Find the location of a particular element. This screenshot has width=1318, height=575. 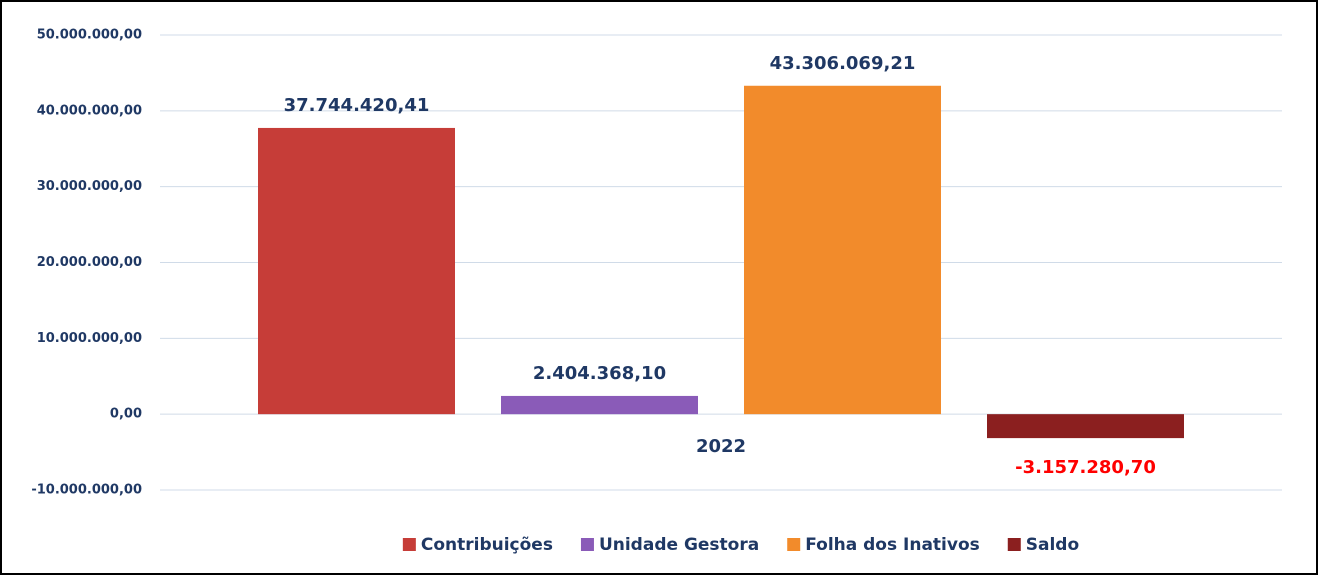

y-tick-label: 30.000.000,00 is located at coordinates (89, 186).